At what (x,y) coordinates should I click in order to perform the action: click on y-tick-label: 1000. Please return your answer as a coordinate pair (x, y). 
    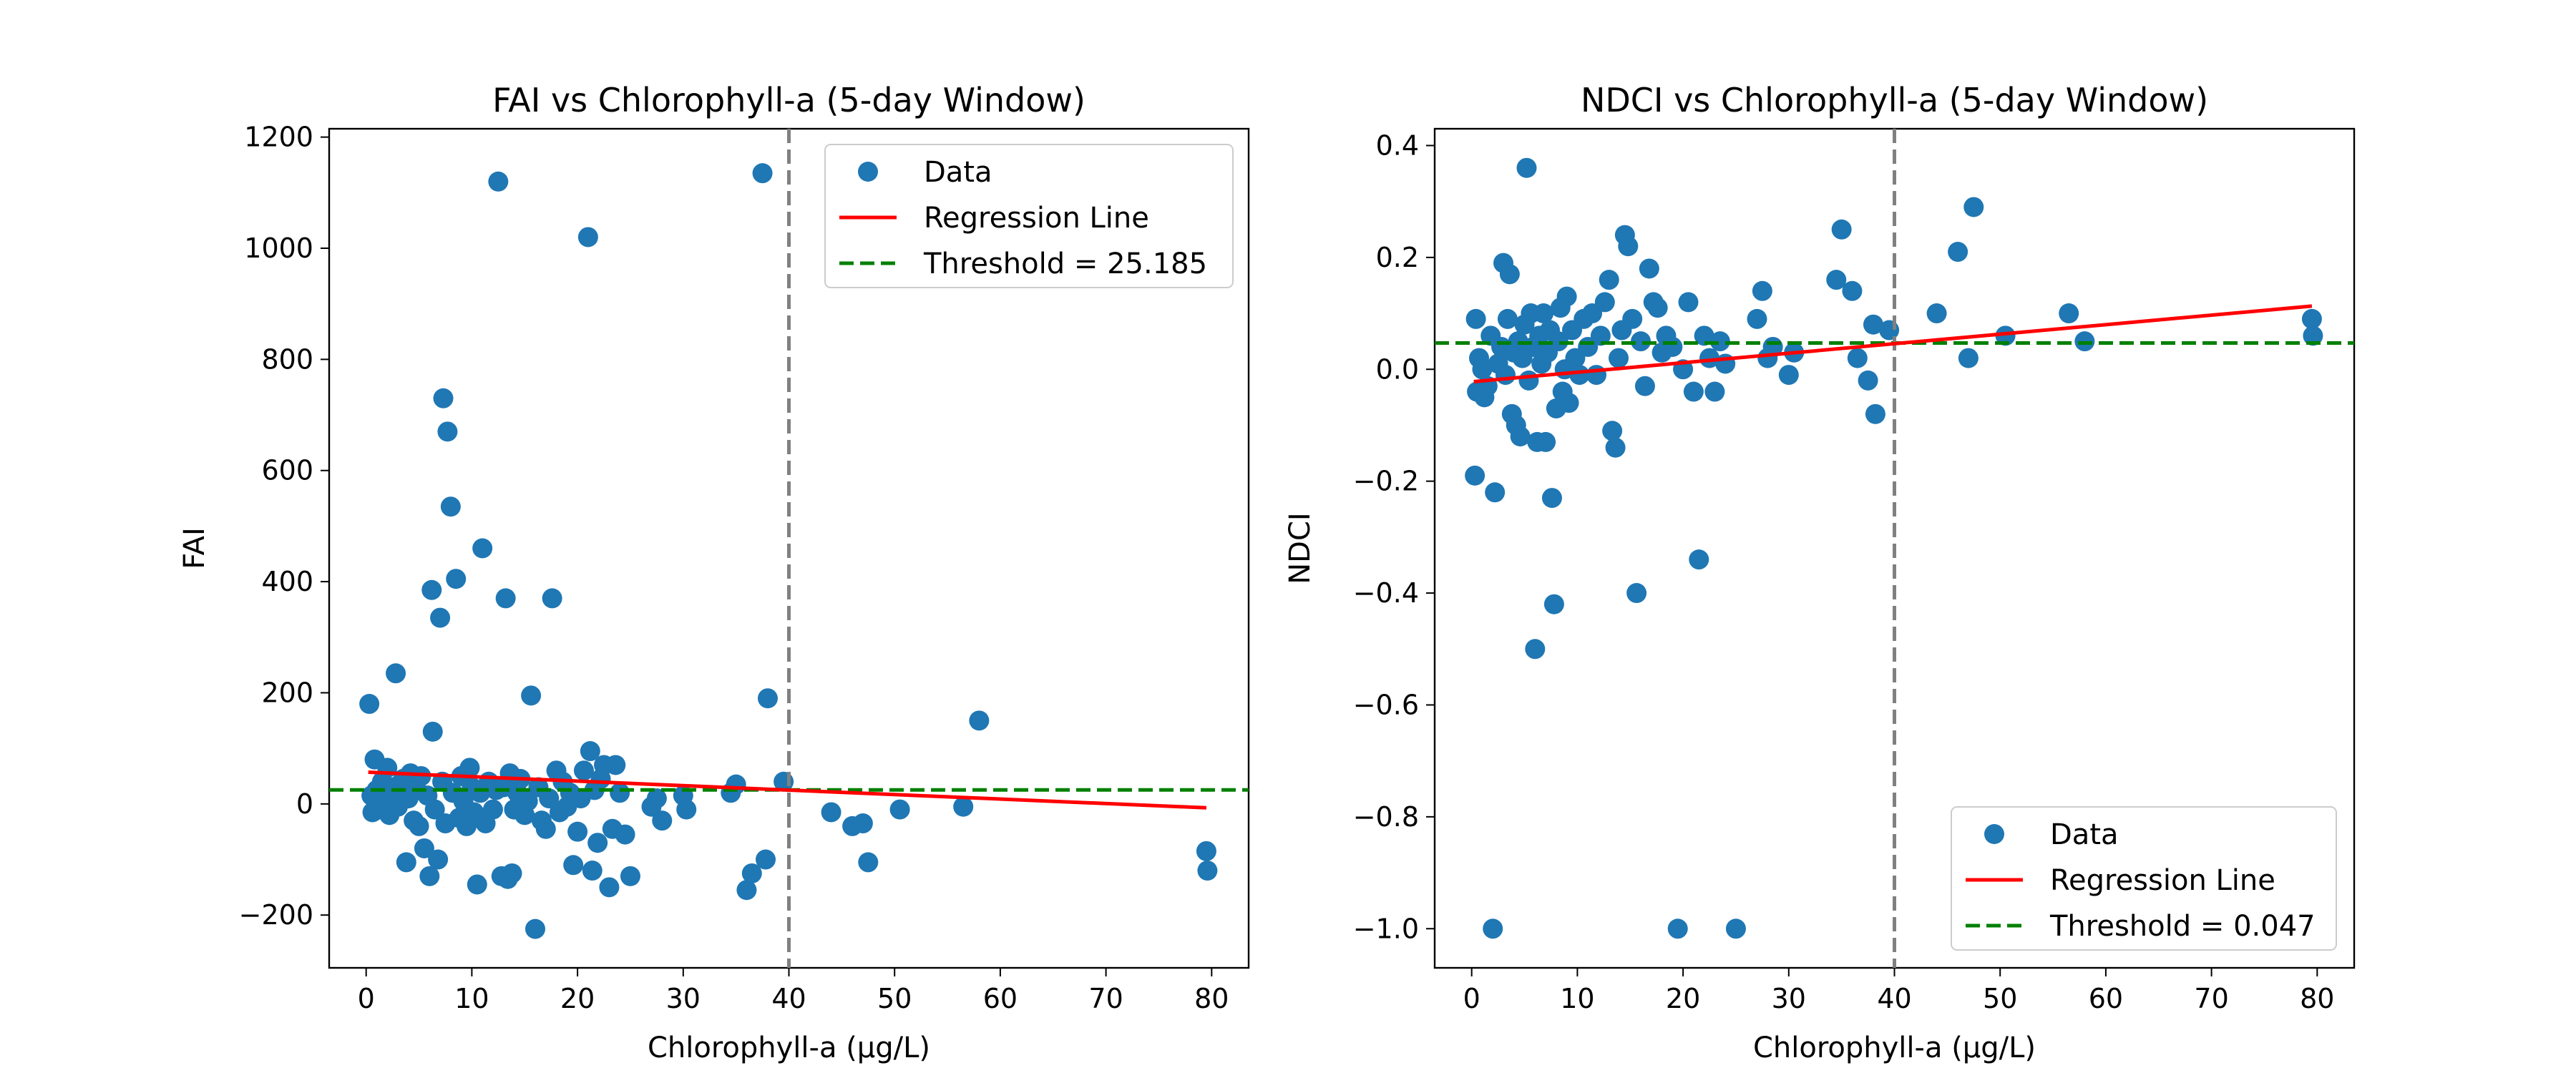
    Looking at the image, I should click on (278, 248).